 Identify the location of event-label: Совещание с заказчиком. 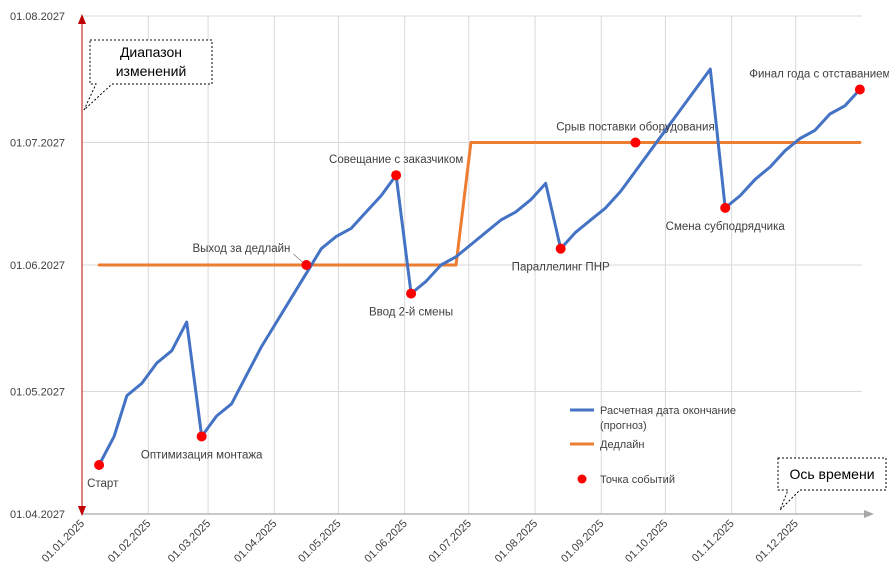
(396, 160).